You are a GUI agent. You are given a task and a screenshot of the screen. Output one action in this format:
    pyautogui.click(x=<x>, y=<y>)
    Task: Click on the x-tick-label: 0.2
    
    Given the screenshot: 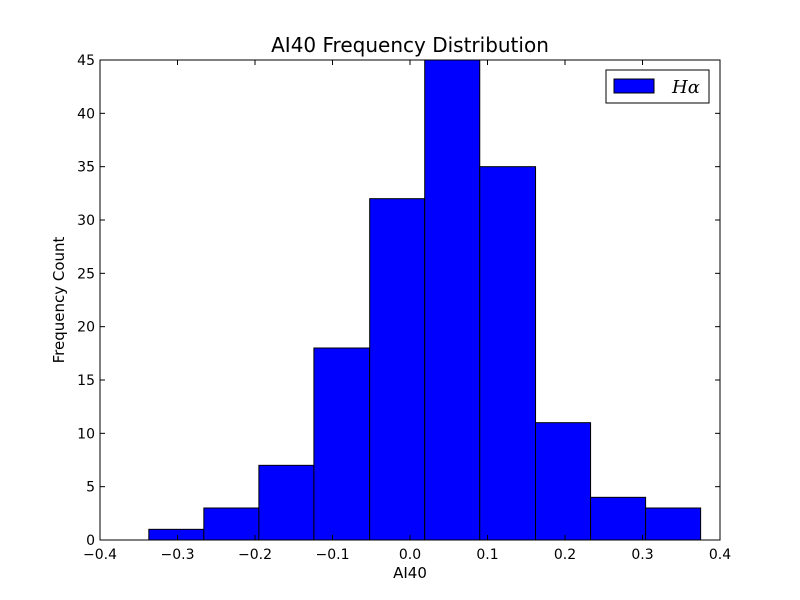 What is the action you would take?
    pyautogui.click(x=565, y=555)
    